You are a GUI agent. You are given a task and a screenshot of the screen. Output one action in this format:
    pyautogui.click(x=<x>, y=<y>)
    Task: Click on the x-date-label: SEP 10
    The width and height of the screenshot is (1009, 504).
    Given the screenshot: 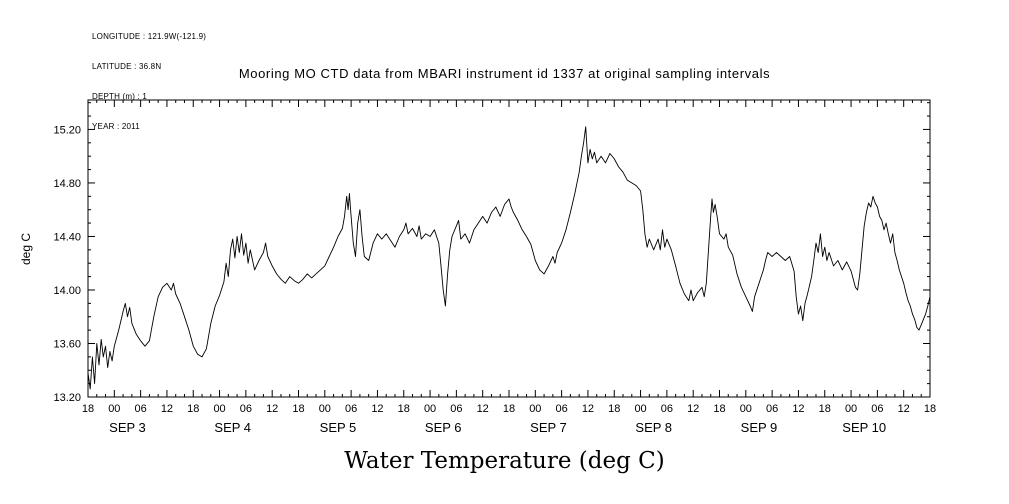 What is the action you would take?
    pyautogui.click(x=864, y=427)
    